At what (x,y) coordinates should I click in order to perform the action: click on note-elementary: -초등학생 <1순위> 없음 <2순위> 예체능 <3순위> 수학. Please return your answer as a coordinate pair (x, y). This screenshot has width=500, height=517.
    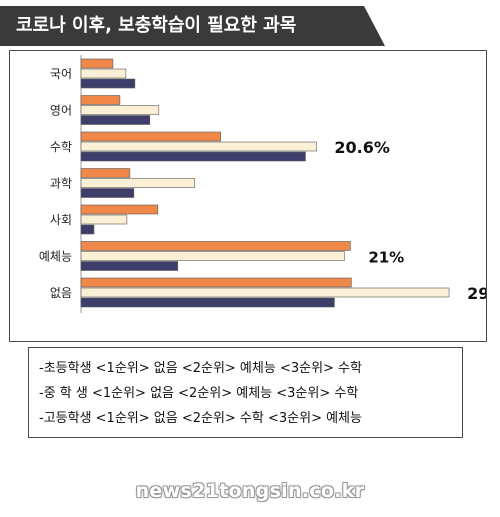
    Looking at the image, I should click on (200, 368).